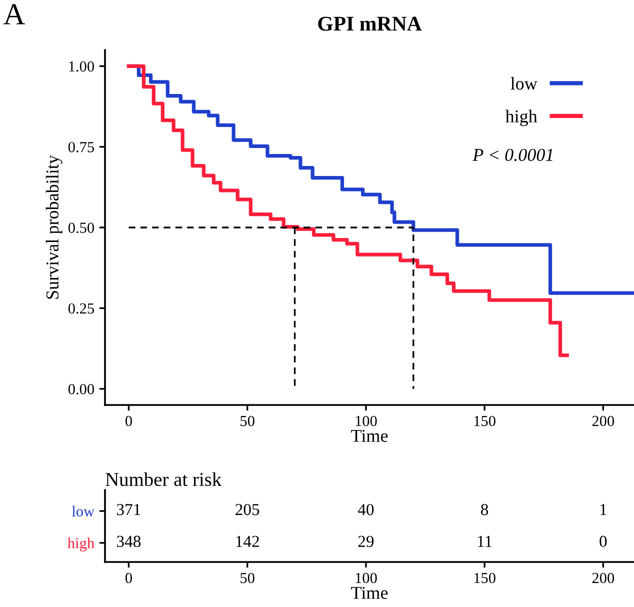 This screenshot has height=607, width=634. What do you see at coordinates (83, 511) in the screenshot?
I see `y-tick-label: low` at bounding box center [83, 511].